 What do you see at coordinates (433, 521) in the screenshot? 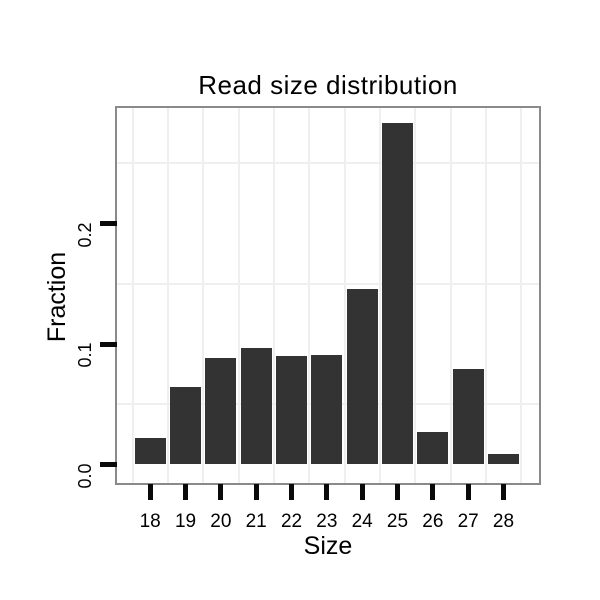
I see `x-tick-label: 26` at bounding box center [433, 521].